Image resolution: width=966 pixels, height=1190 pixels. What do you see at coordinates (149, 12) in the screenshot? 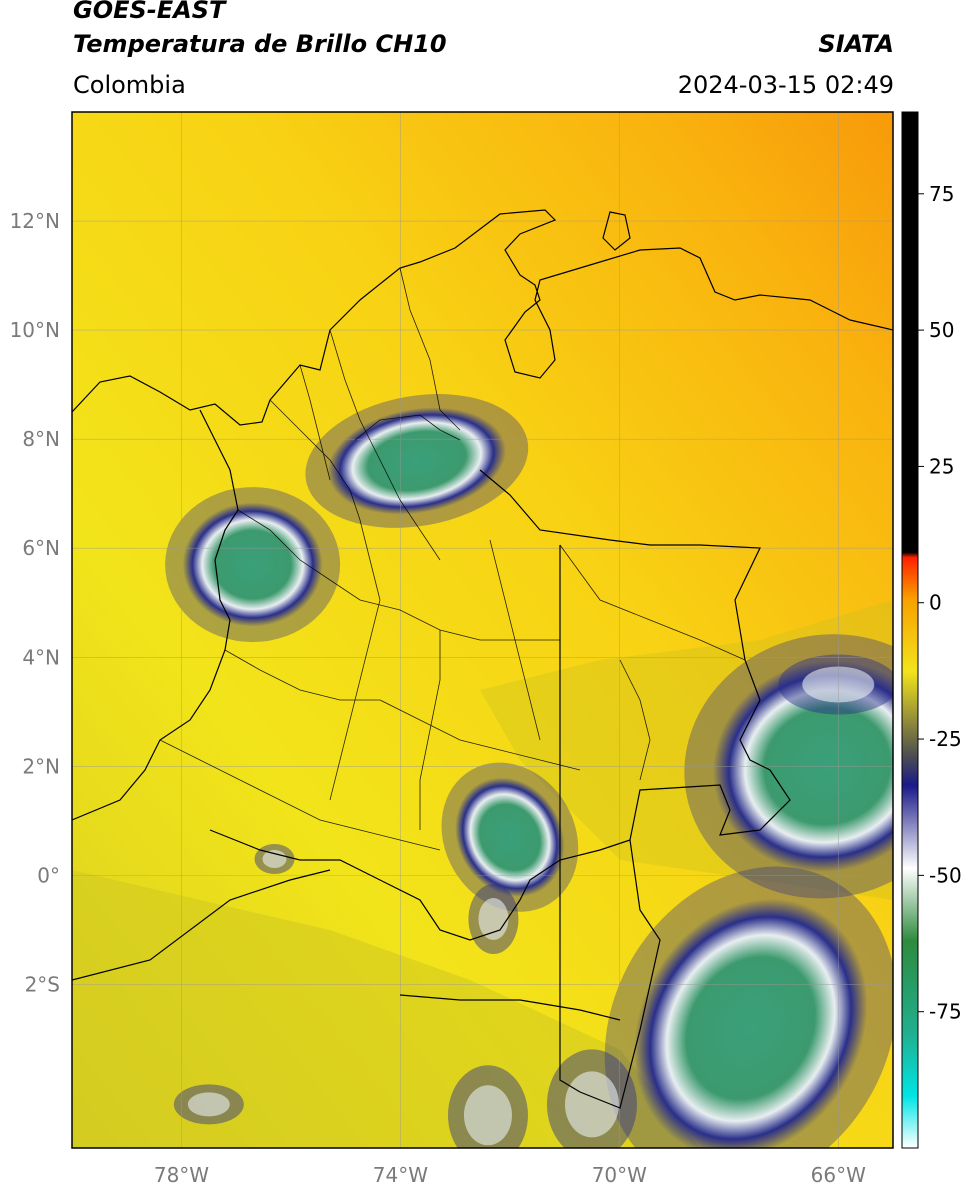
I see `satellite-title: GOES-EAST` at bounding box center [149, 12].